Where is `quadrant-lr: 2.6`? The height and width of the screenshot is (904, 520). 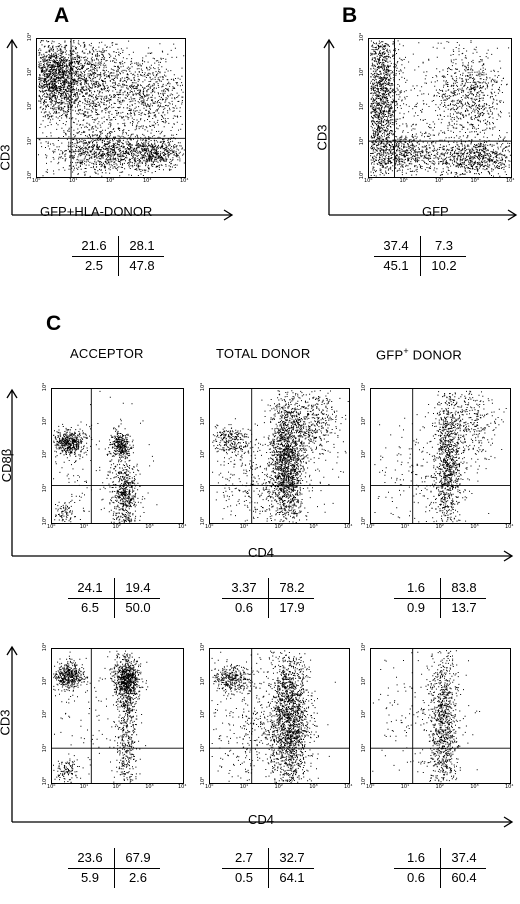 quadrant-lr: 2.6 is located at coordinates (138, 877).